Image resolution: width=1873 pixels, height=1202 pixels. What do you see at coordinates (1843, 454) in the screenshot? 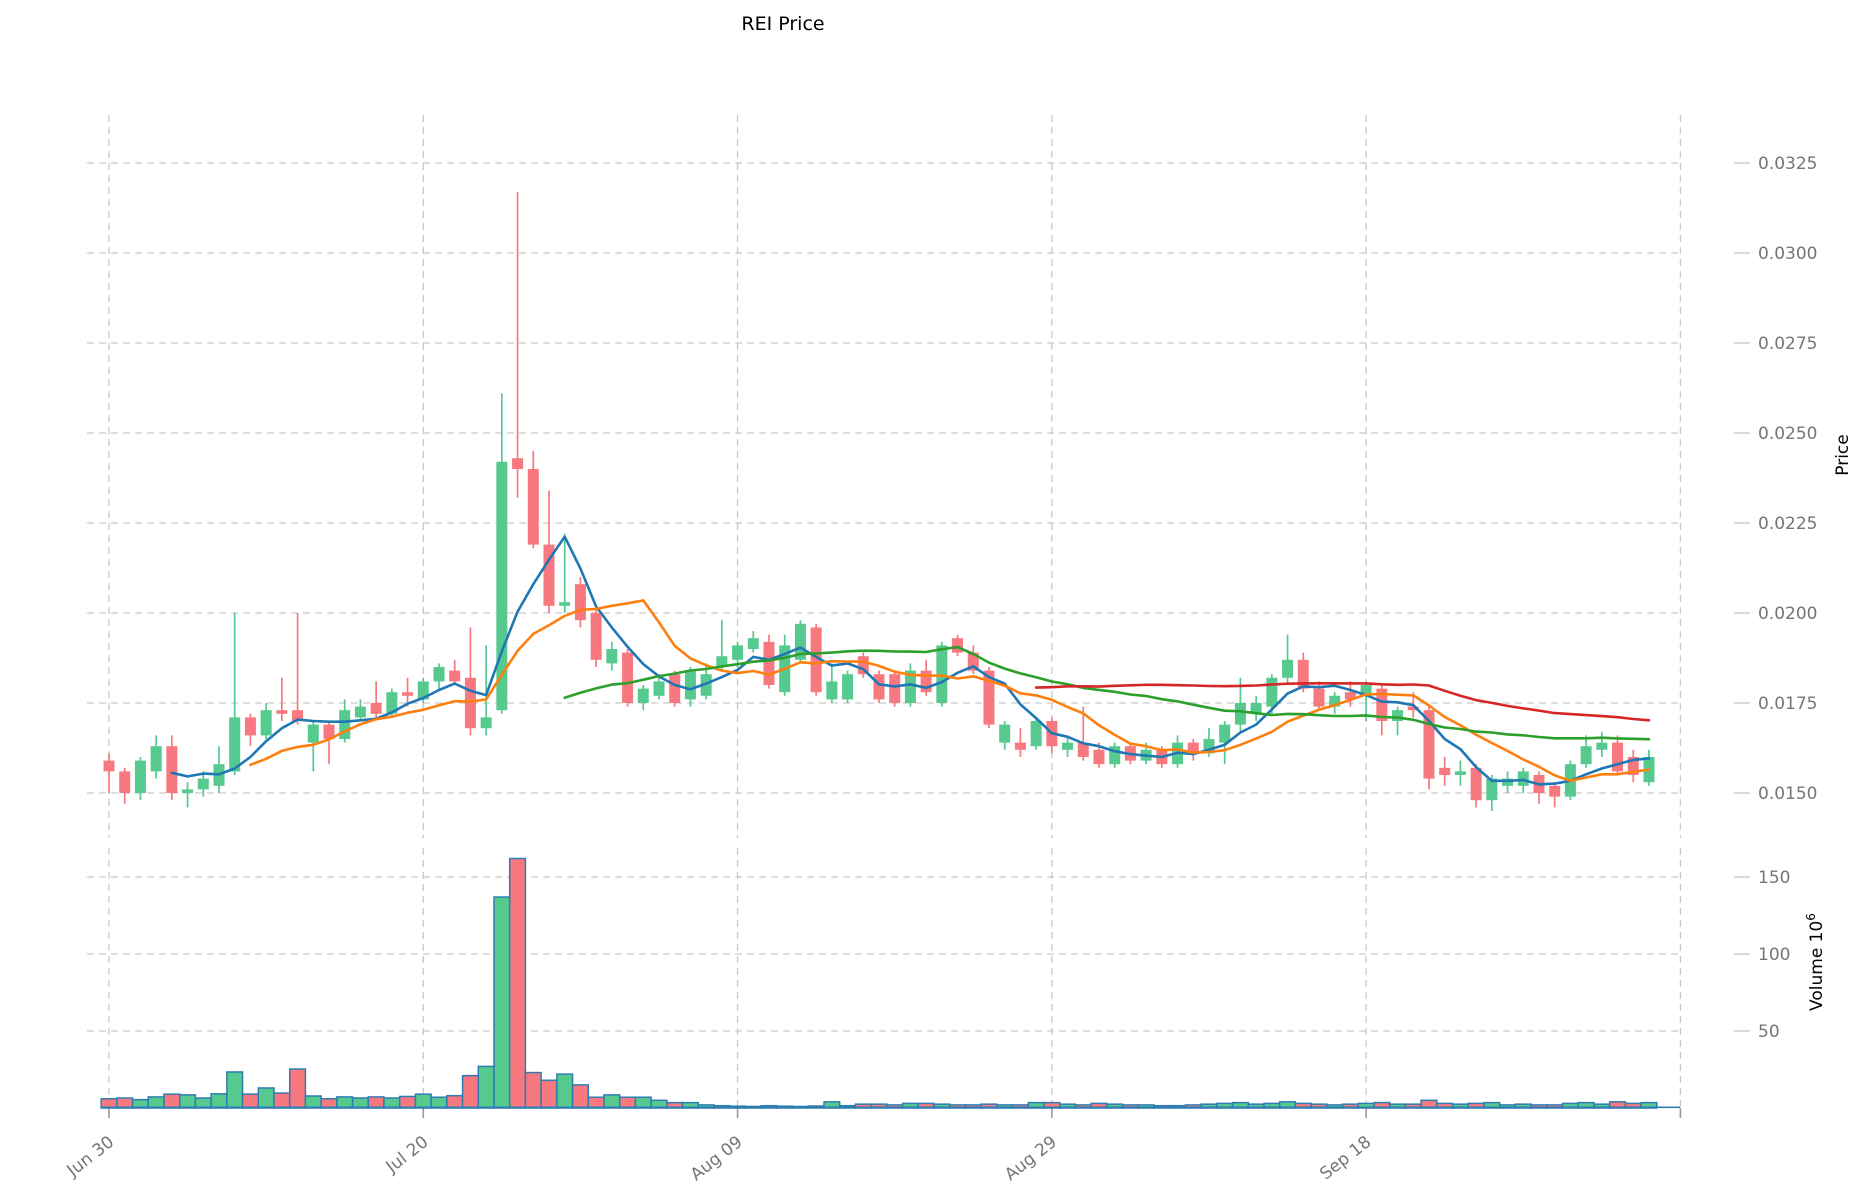
I see `price-axis-label: Price` at bounding box center [1843, 454].